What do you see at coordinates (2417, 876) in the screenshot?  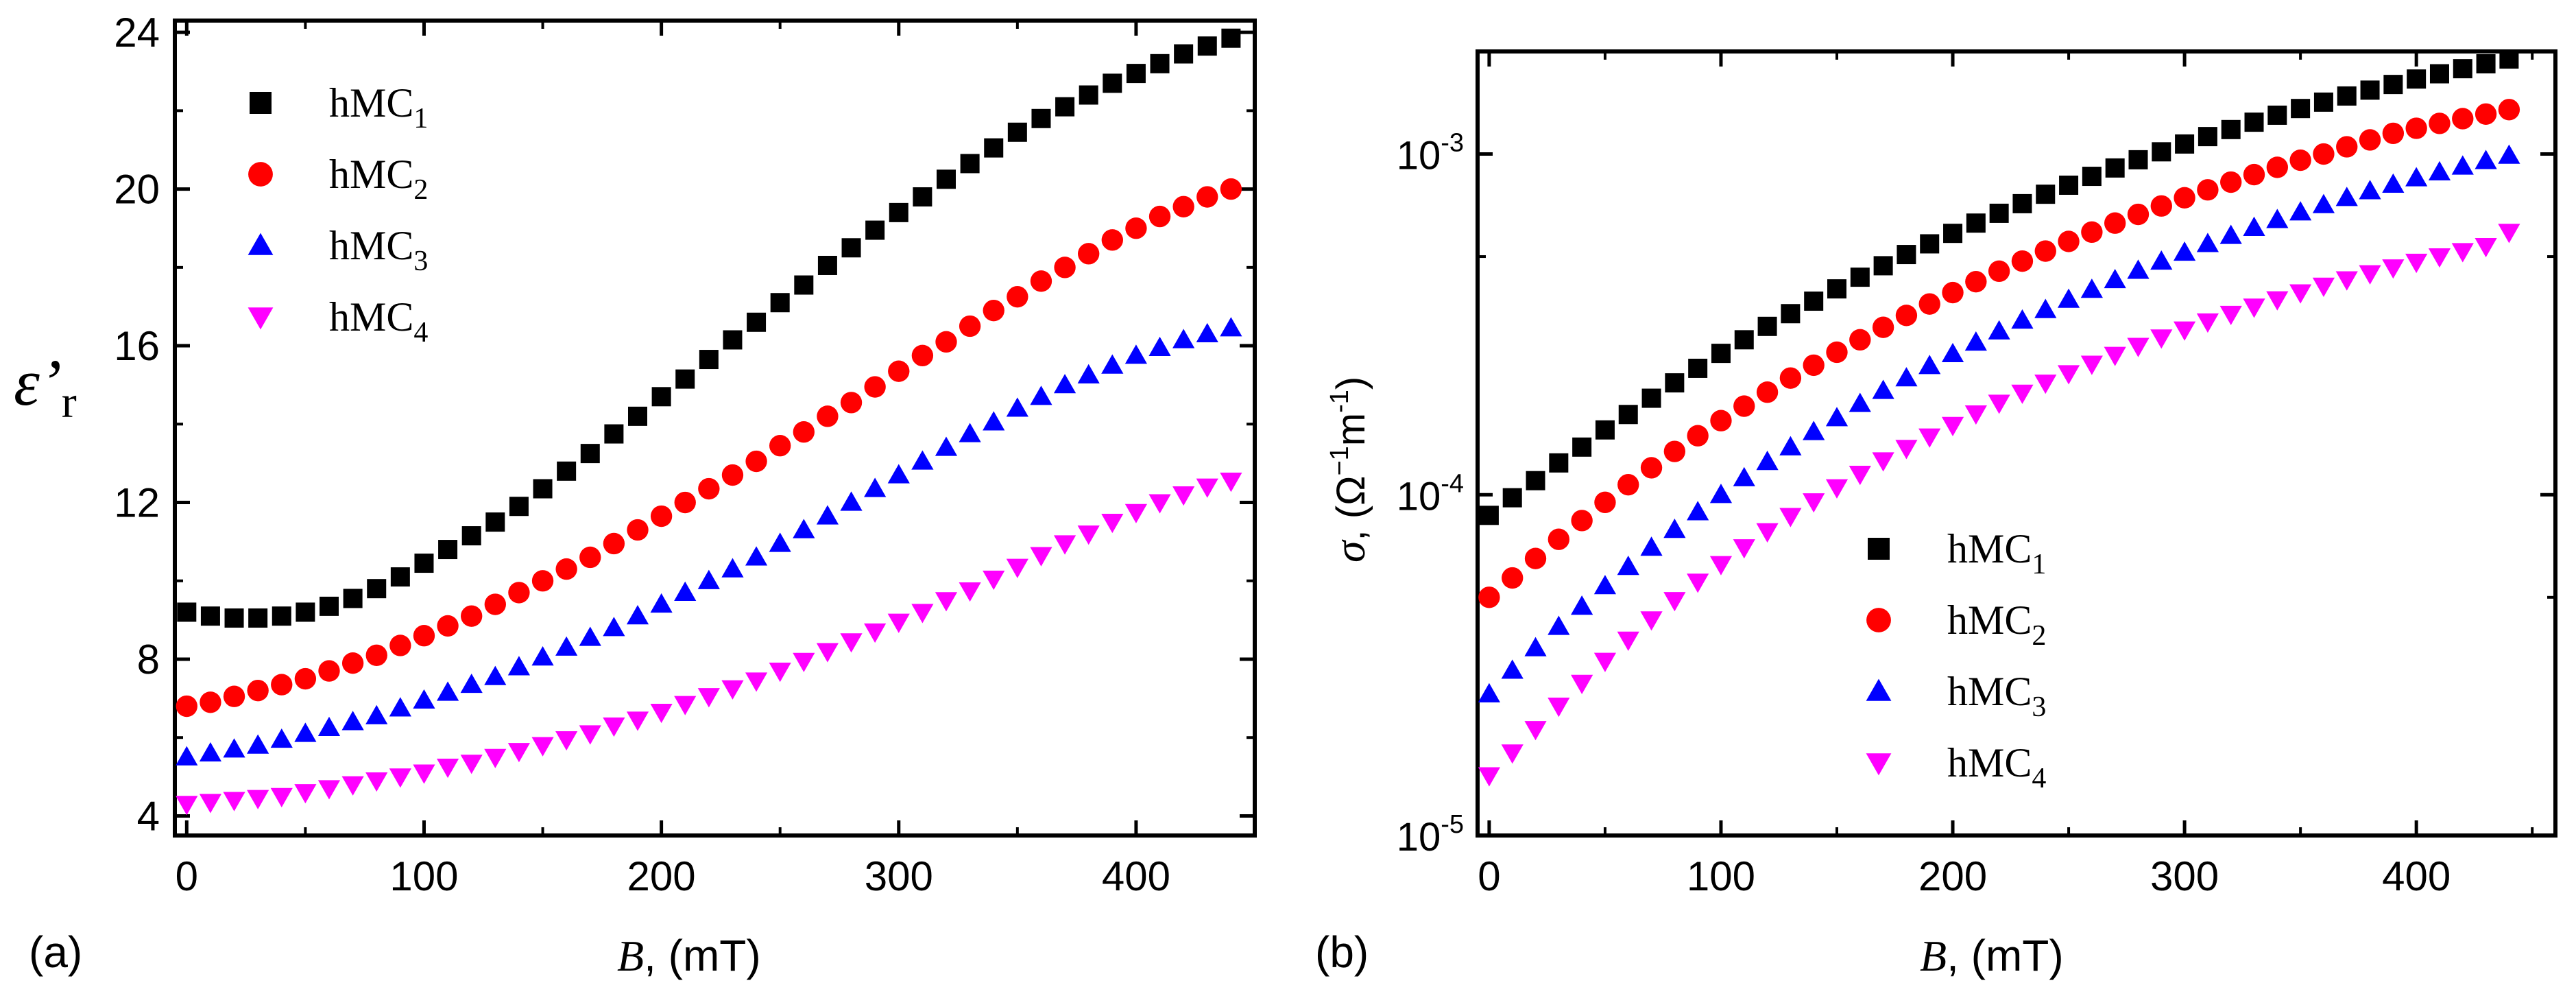 I see `x-tick-label: 400` at bounding box center [2417, 876].